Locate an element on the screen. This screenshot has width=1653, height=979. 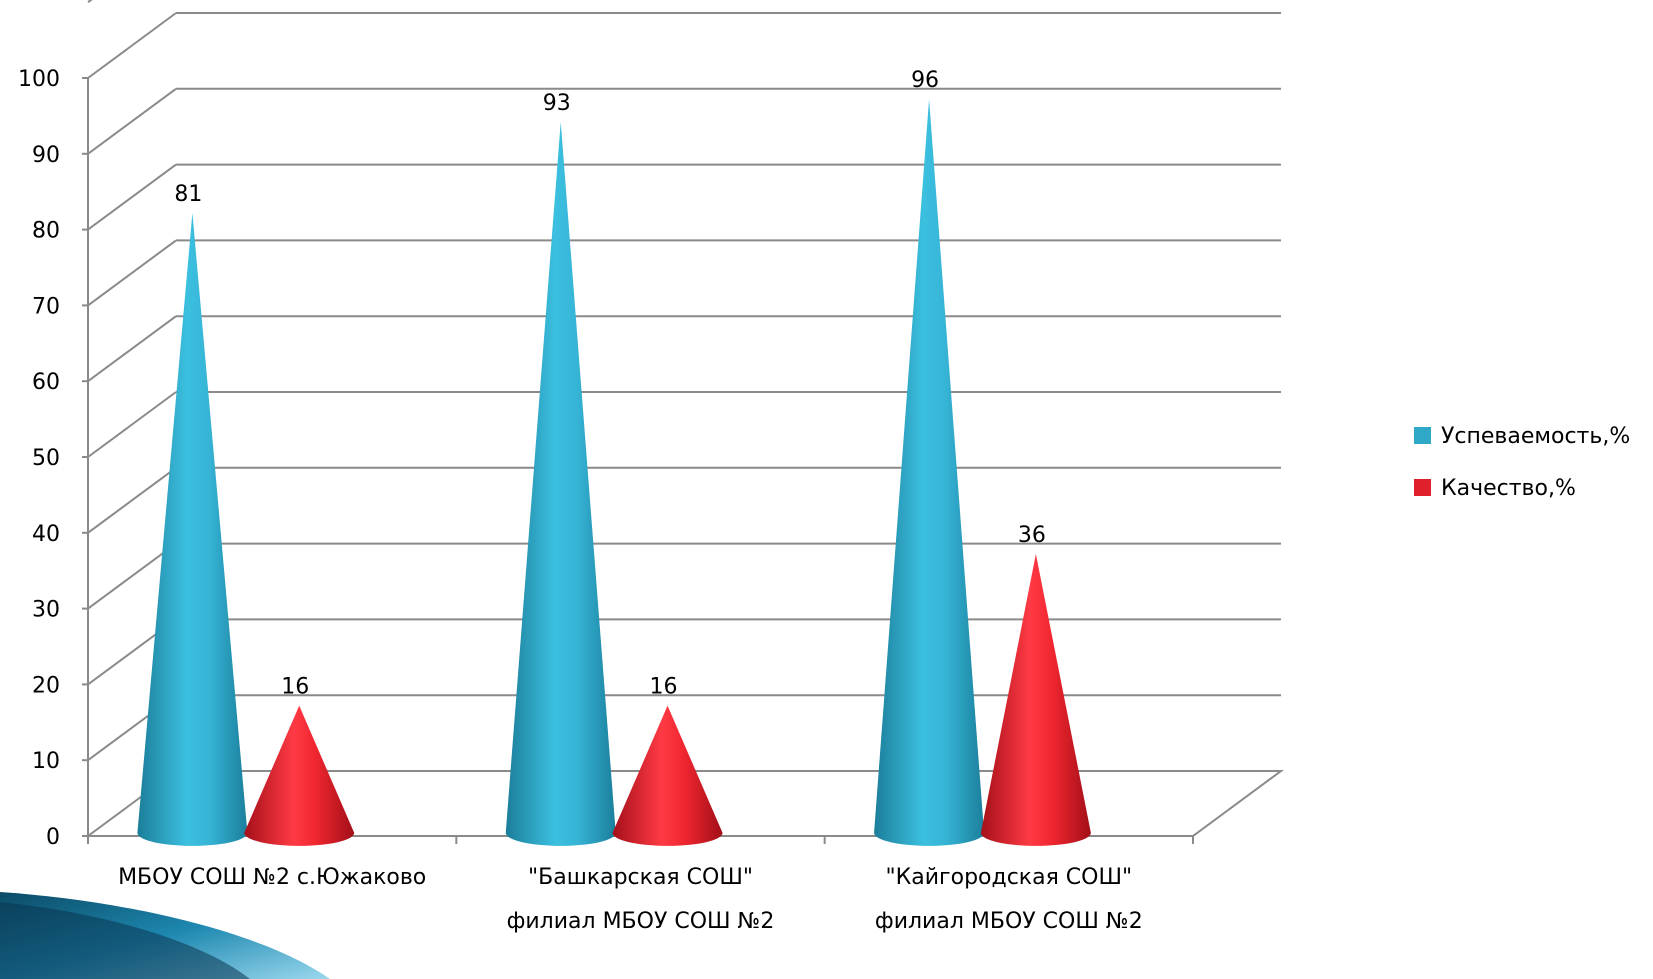
decorative-swoosh is located at coordinates (165, 935).